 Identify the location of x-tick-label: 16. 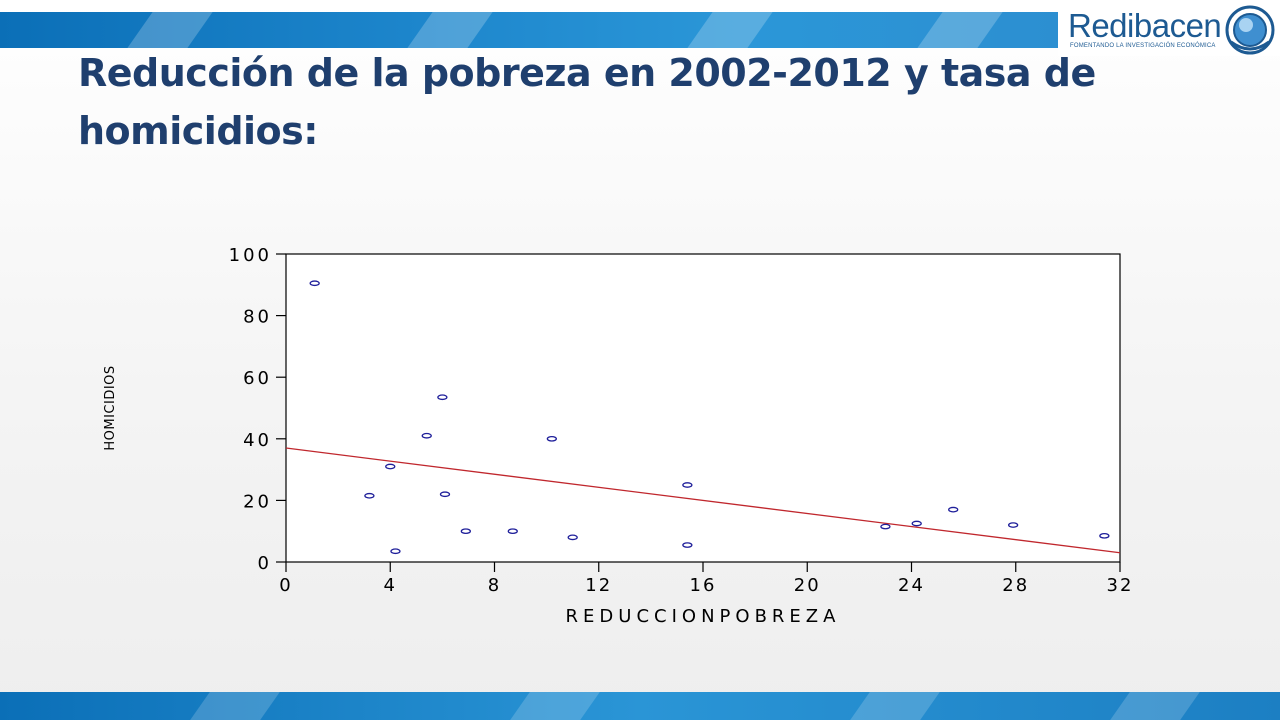
(703, 585).